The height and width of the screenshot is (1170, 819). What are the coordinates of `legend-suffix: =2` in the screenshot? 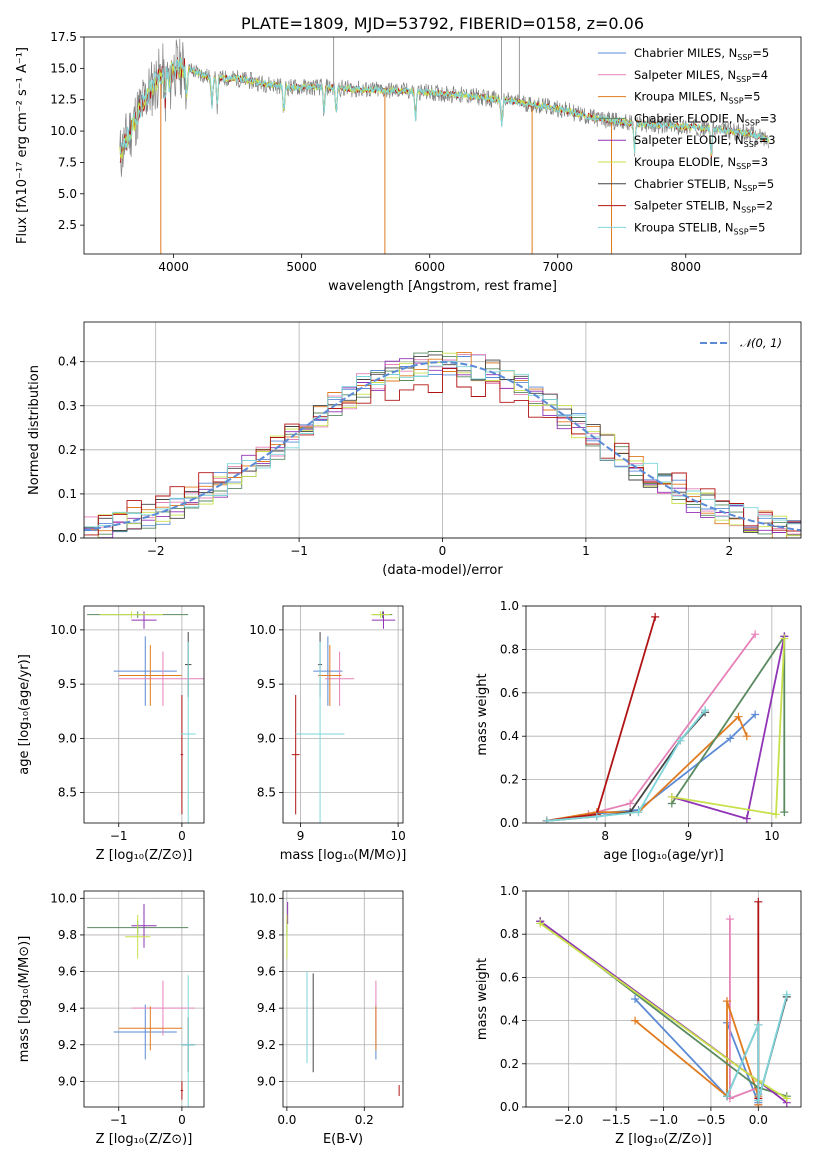 It's located at (764, 206).